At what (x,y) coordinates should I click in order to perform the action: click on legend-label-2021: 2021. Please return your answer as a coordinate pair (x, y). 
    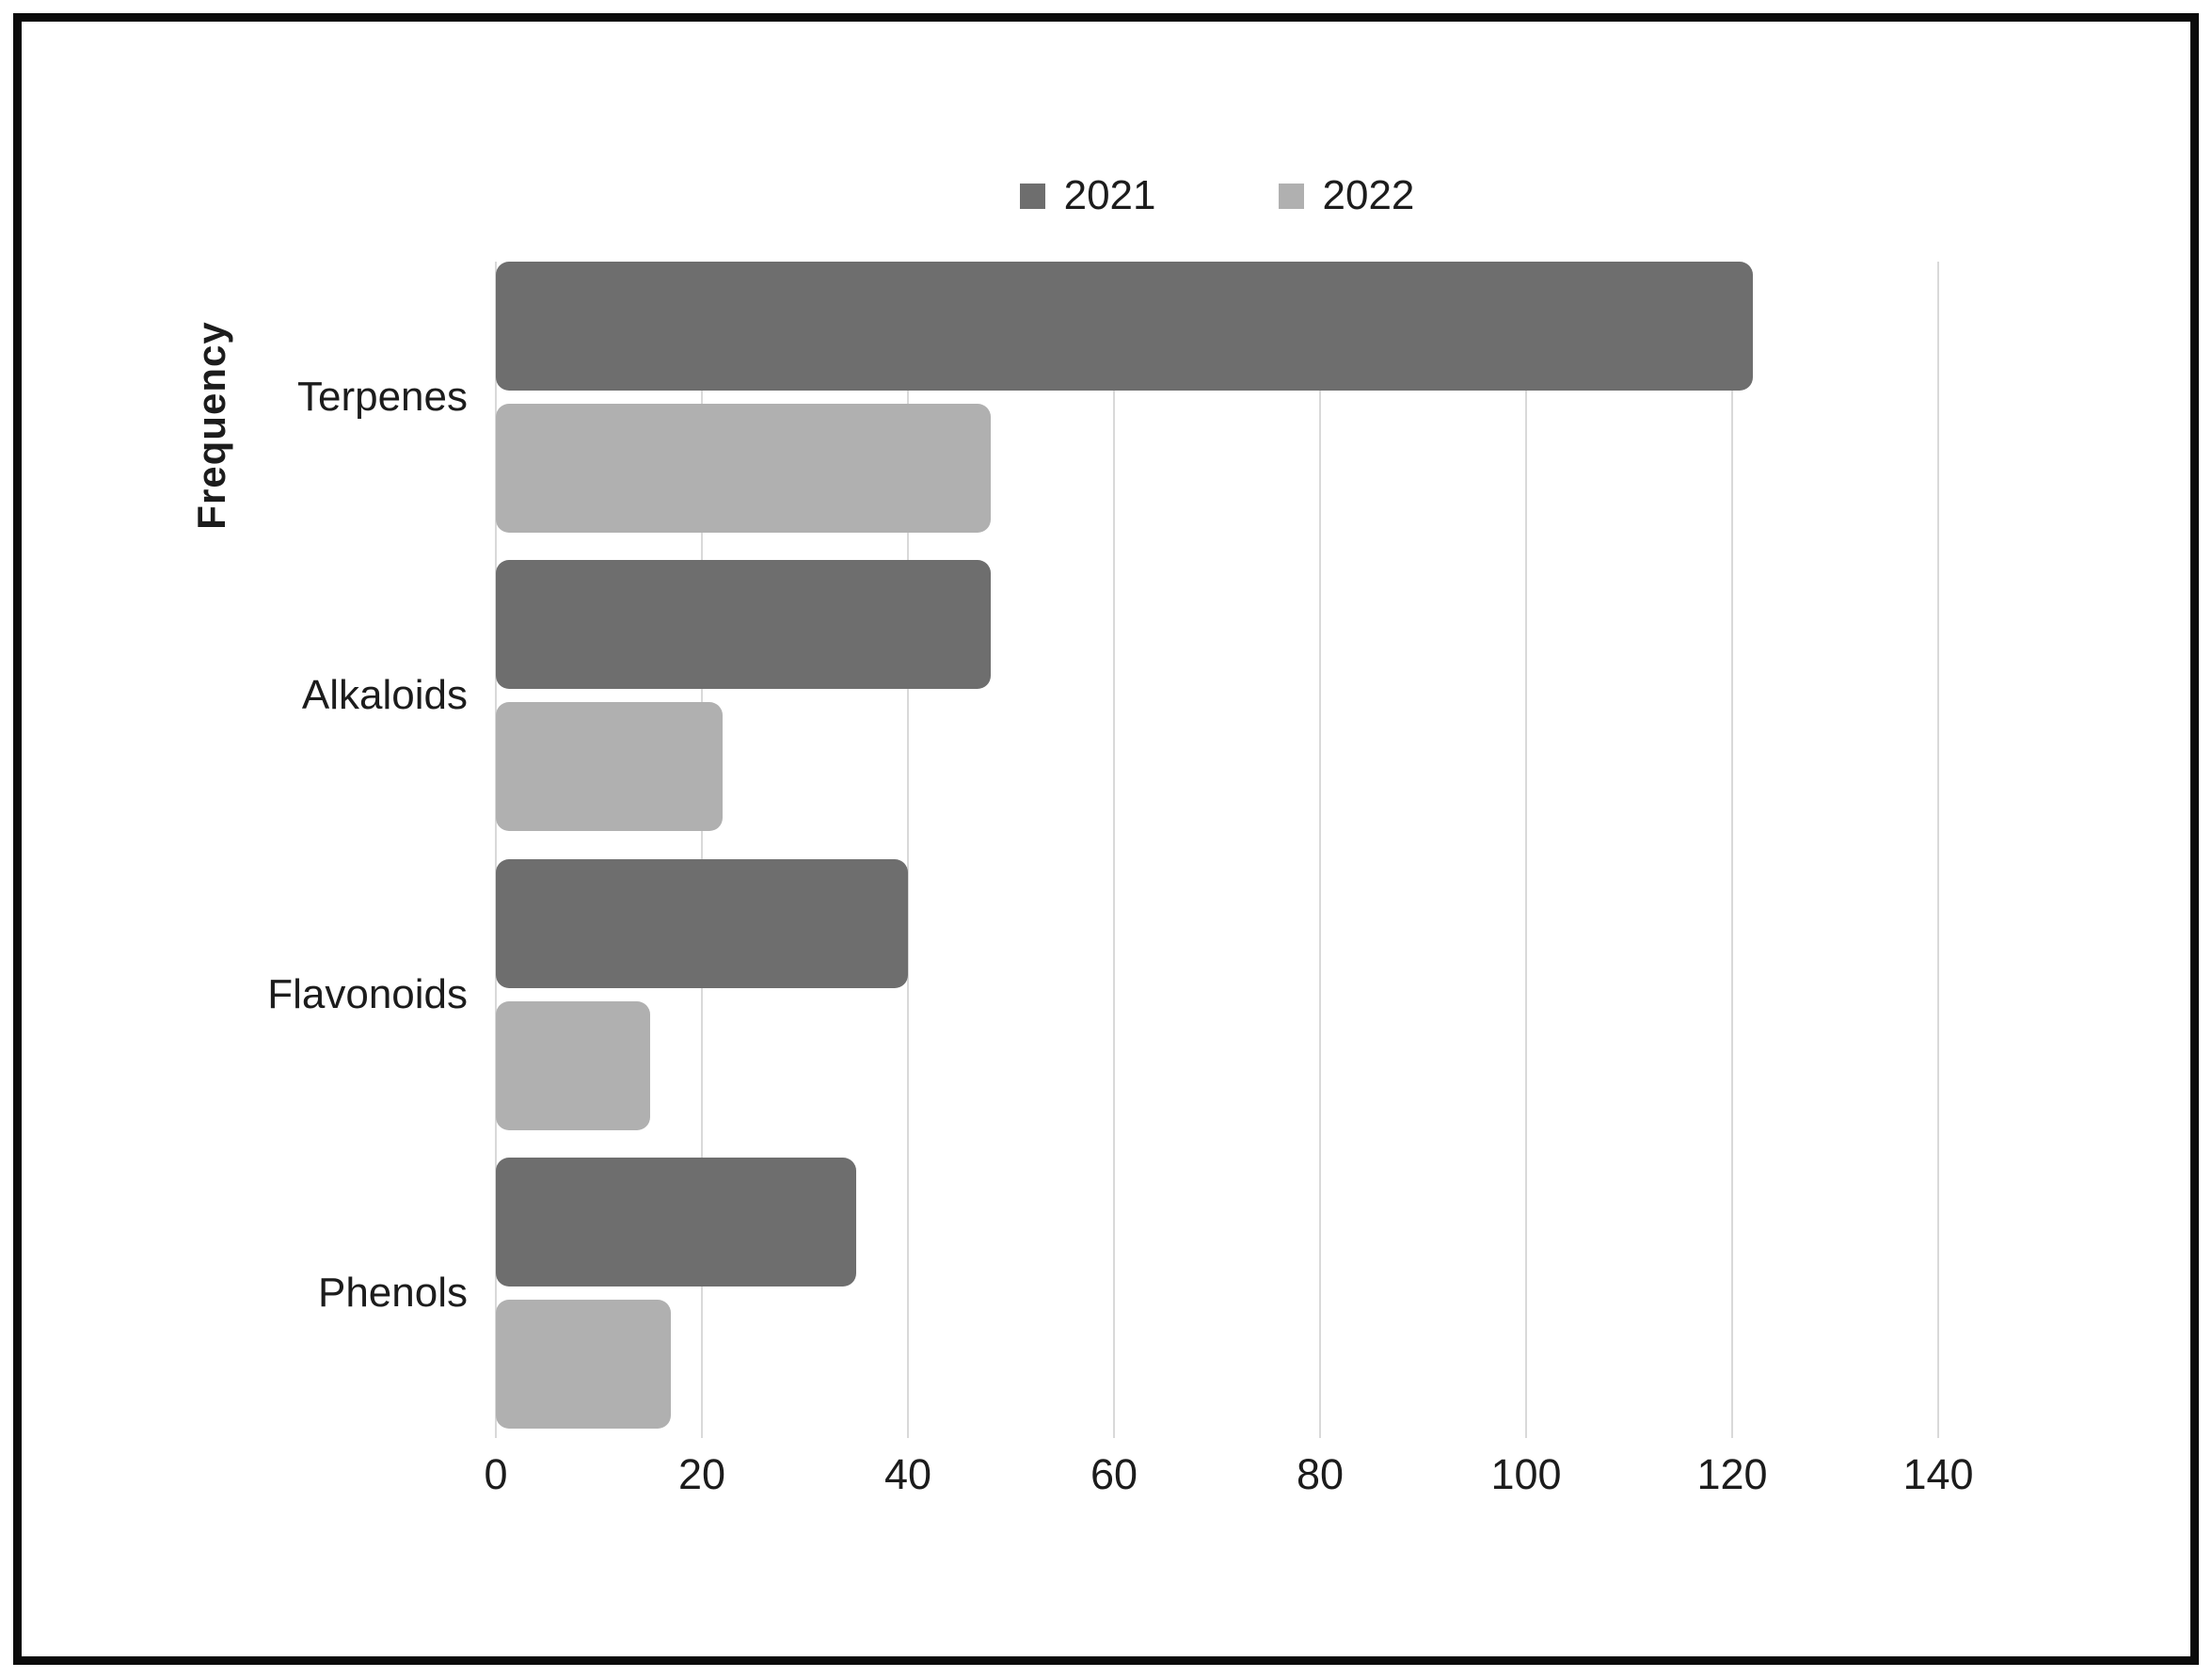
    Looking at the image, I should click on (1109, 195).